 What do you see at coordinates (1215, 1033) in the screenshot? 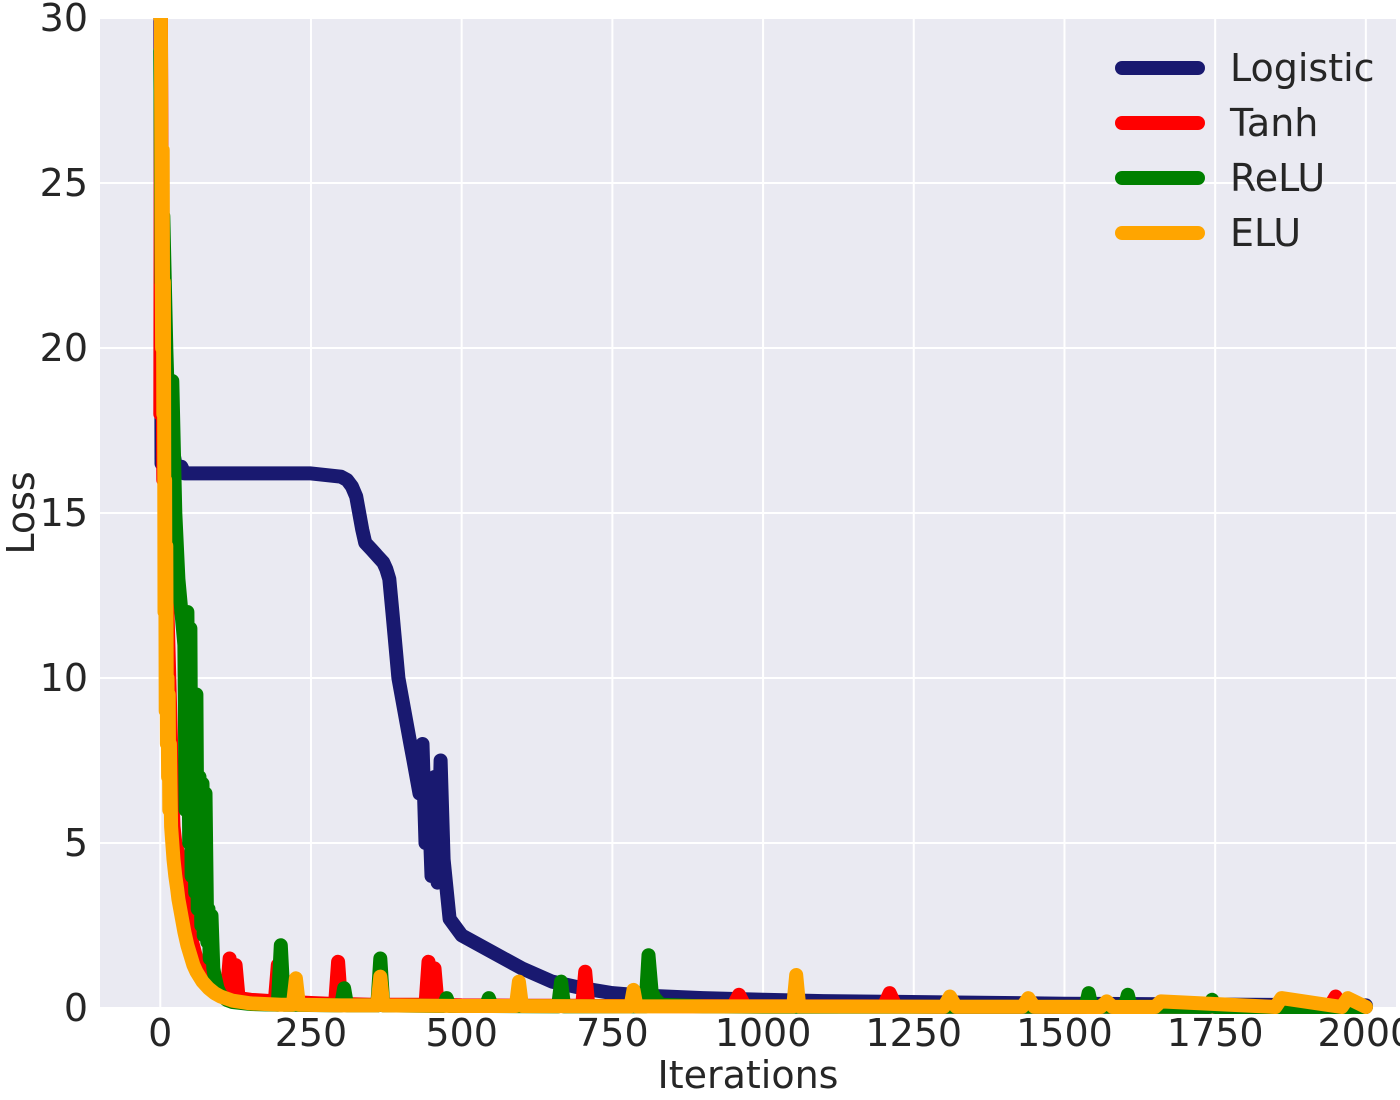
I see `x-tick-label: 1750` at bounding box center [1215, 1033].